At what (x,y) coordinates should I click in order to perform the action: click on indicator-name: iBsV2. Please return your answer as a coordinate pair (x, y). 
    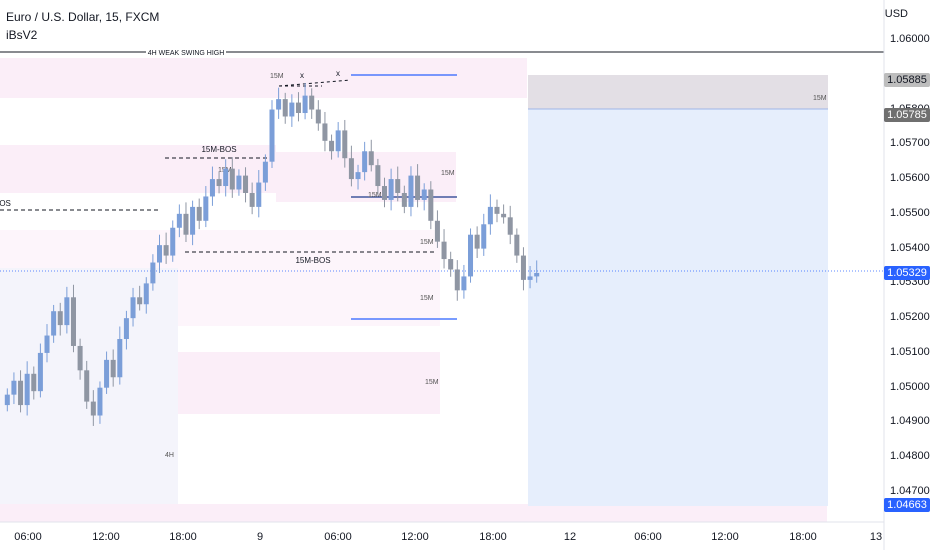
    Looking at the image, I should click on (22, 35).